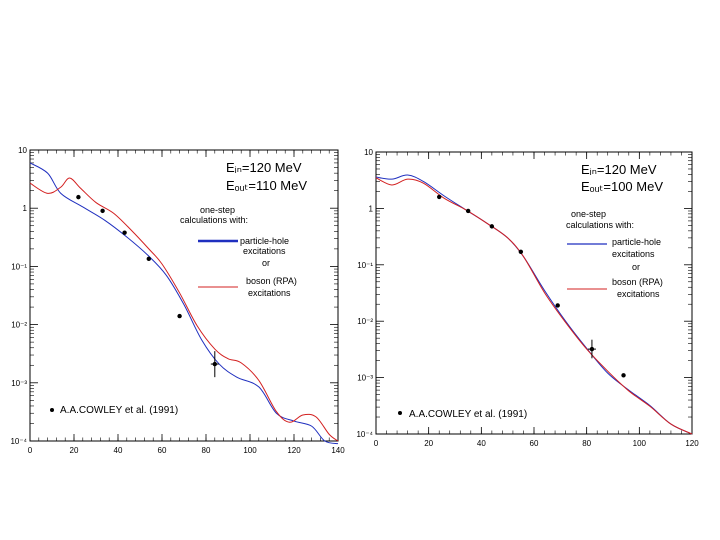  What do you see at coordinates (119, 410) in the screenshot?
I see `left-data-label: A.A.COWLEY et al. (1991)` at bounding box center [119, 410].